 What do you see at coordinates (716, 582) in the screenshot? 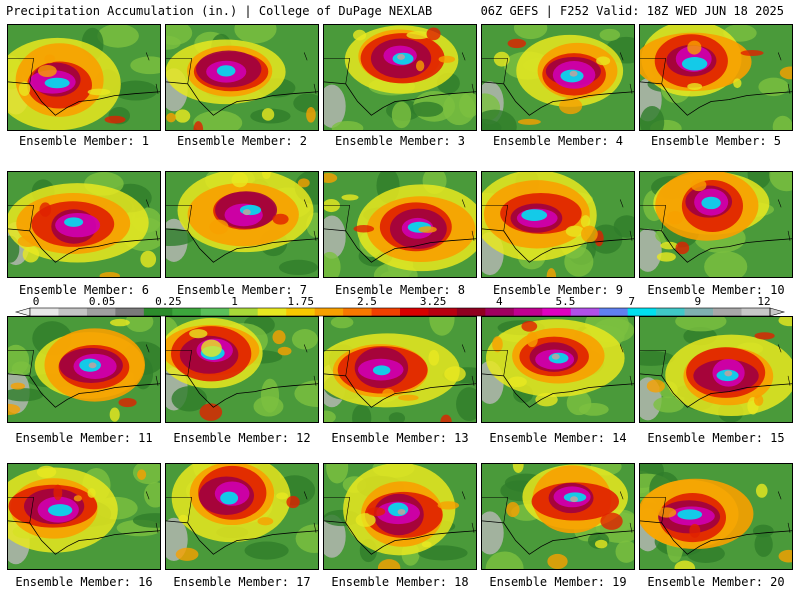
I see `ensemble-member-label: Ensemble Member: 20` at bounding box center [716, 582].